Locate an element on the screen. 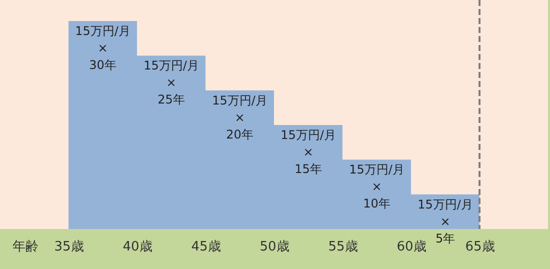 Image resolution: width=550 pixels, height=269 pixels. data-label: 15万円/月 × 25年 is located at coordinates (171, 82).